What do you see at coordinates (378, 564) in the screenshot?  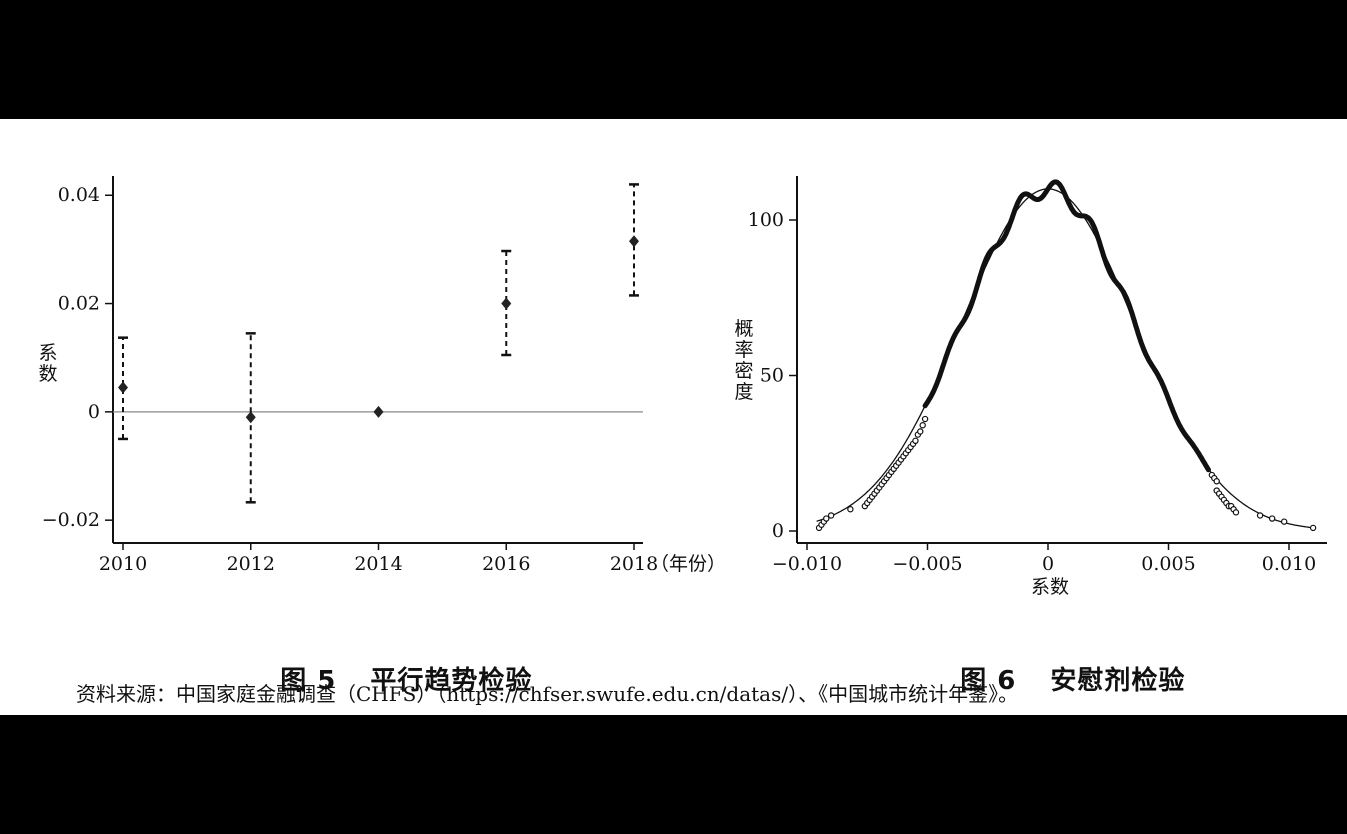 I see `figure-5-x-tick-label: 2014` at bounding box center [378, 564].